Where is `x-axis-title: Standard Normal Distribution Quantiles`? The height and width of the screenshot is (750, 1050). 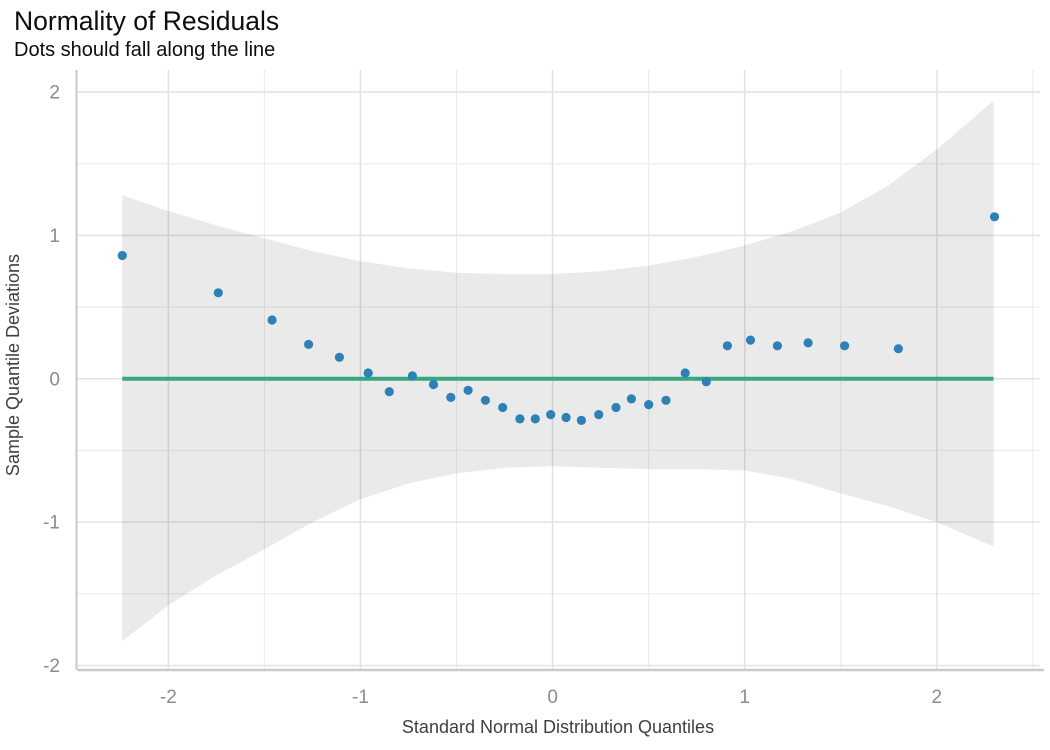 x-axis-title: Standard Normal Distribution Quantiles is located at coordinates (558, 727).